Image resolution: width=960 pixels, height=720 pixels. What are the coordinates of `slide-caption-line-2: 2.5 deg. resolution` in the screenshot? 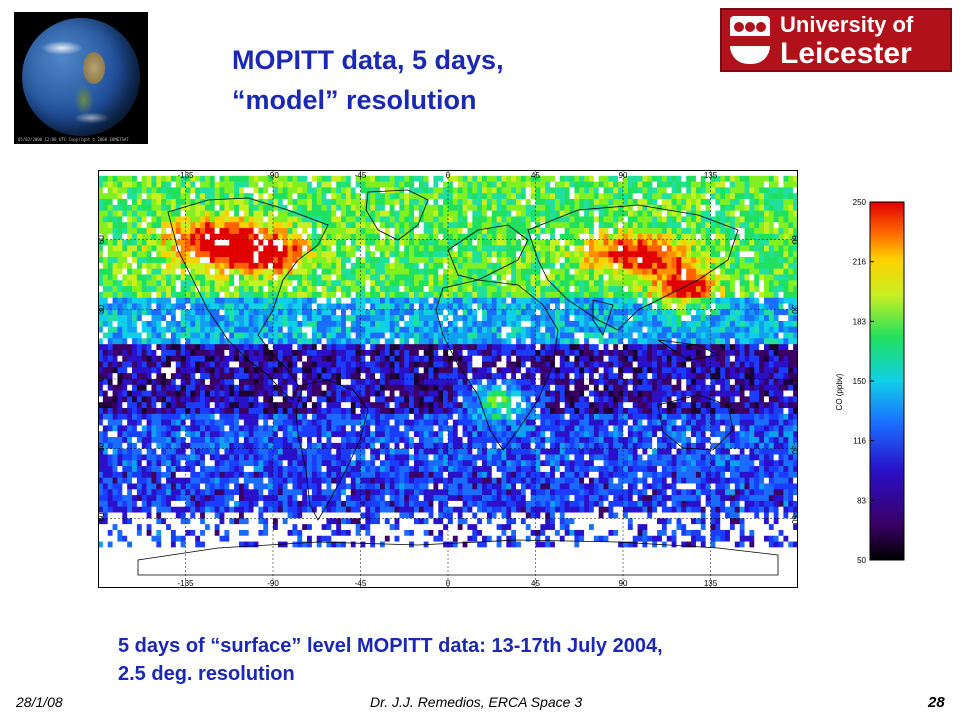 It's located at (206, 674).